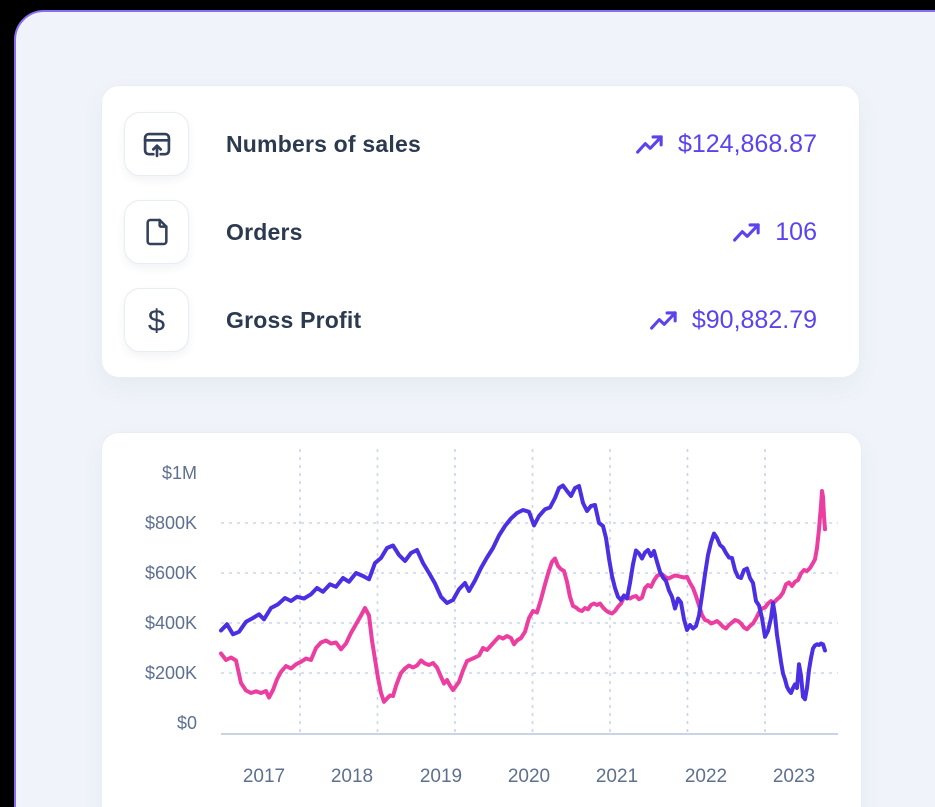  What do you see at coordinates (352, 776) in the screenshot?
I see `svg-text: 2018` at bounding box center [352, 776].